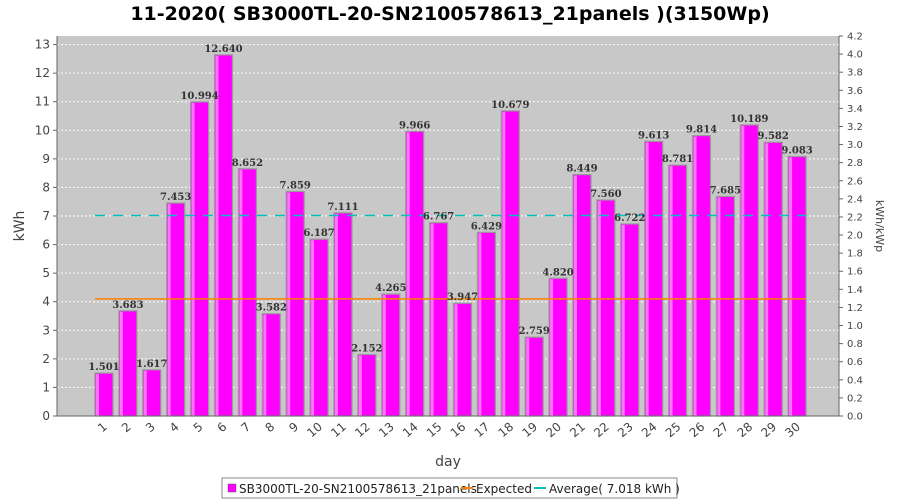 Image resolution: width=900 pixels, height=500 pixels. Describe the element at coordinates (581, 169) in the screenshot. I see `data-label: 8.449` at that location.